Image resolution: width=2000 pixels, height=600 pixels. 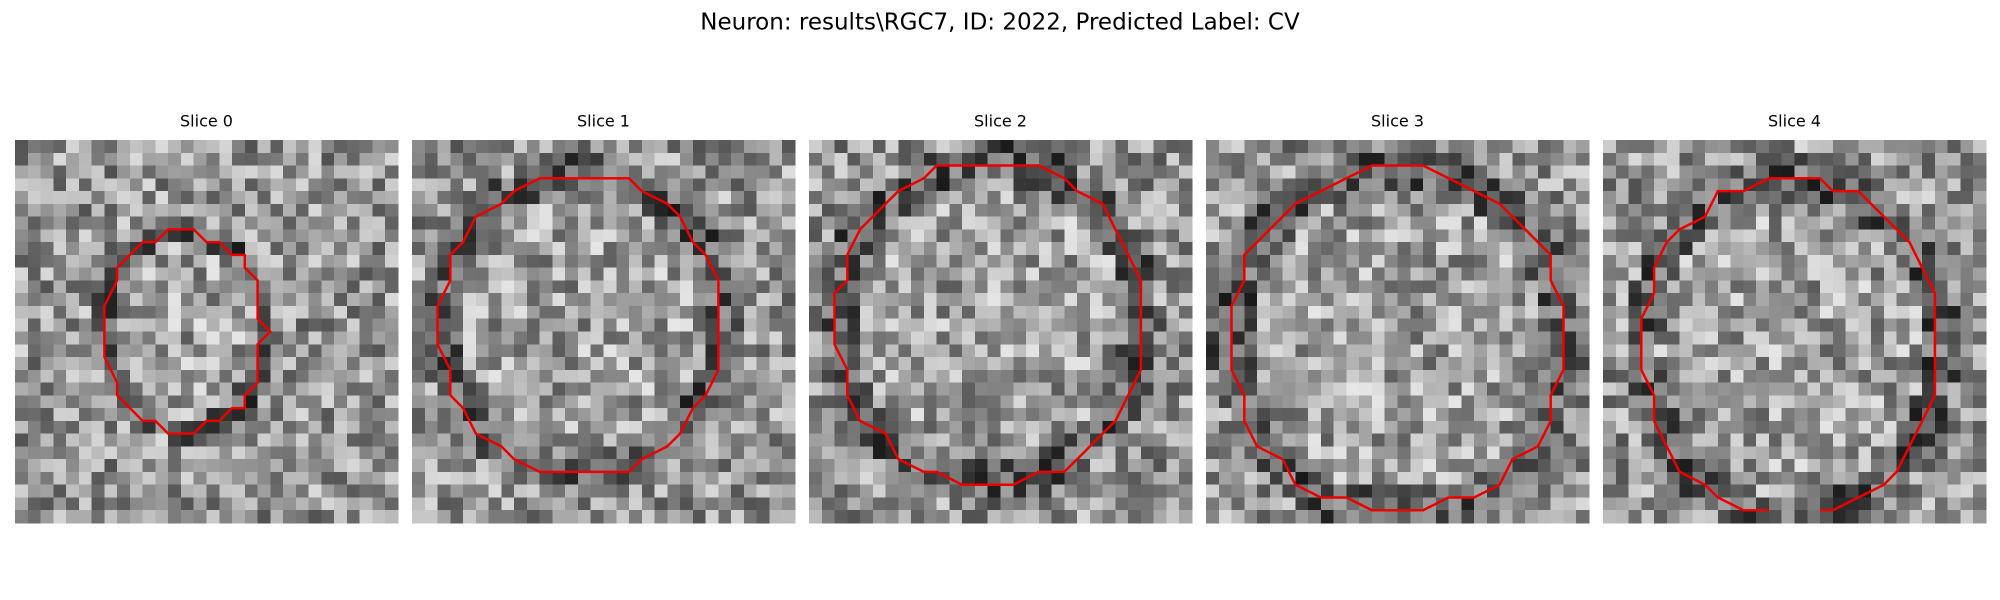 I want to click on slice-image, so click(x=1001, y=332).